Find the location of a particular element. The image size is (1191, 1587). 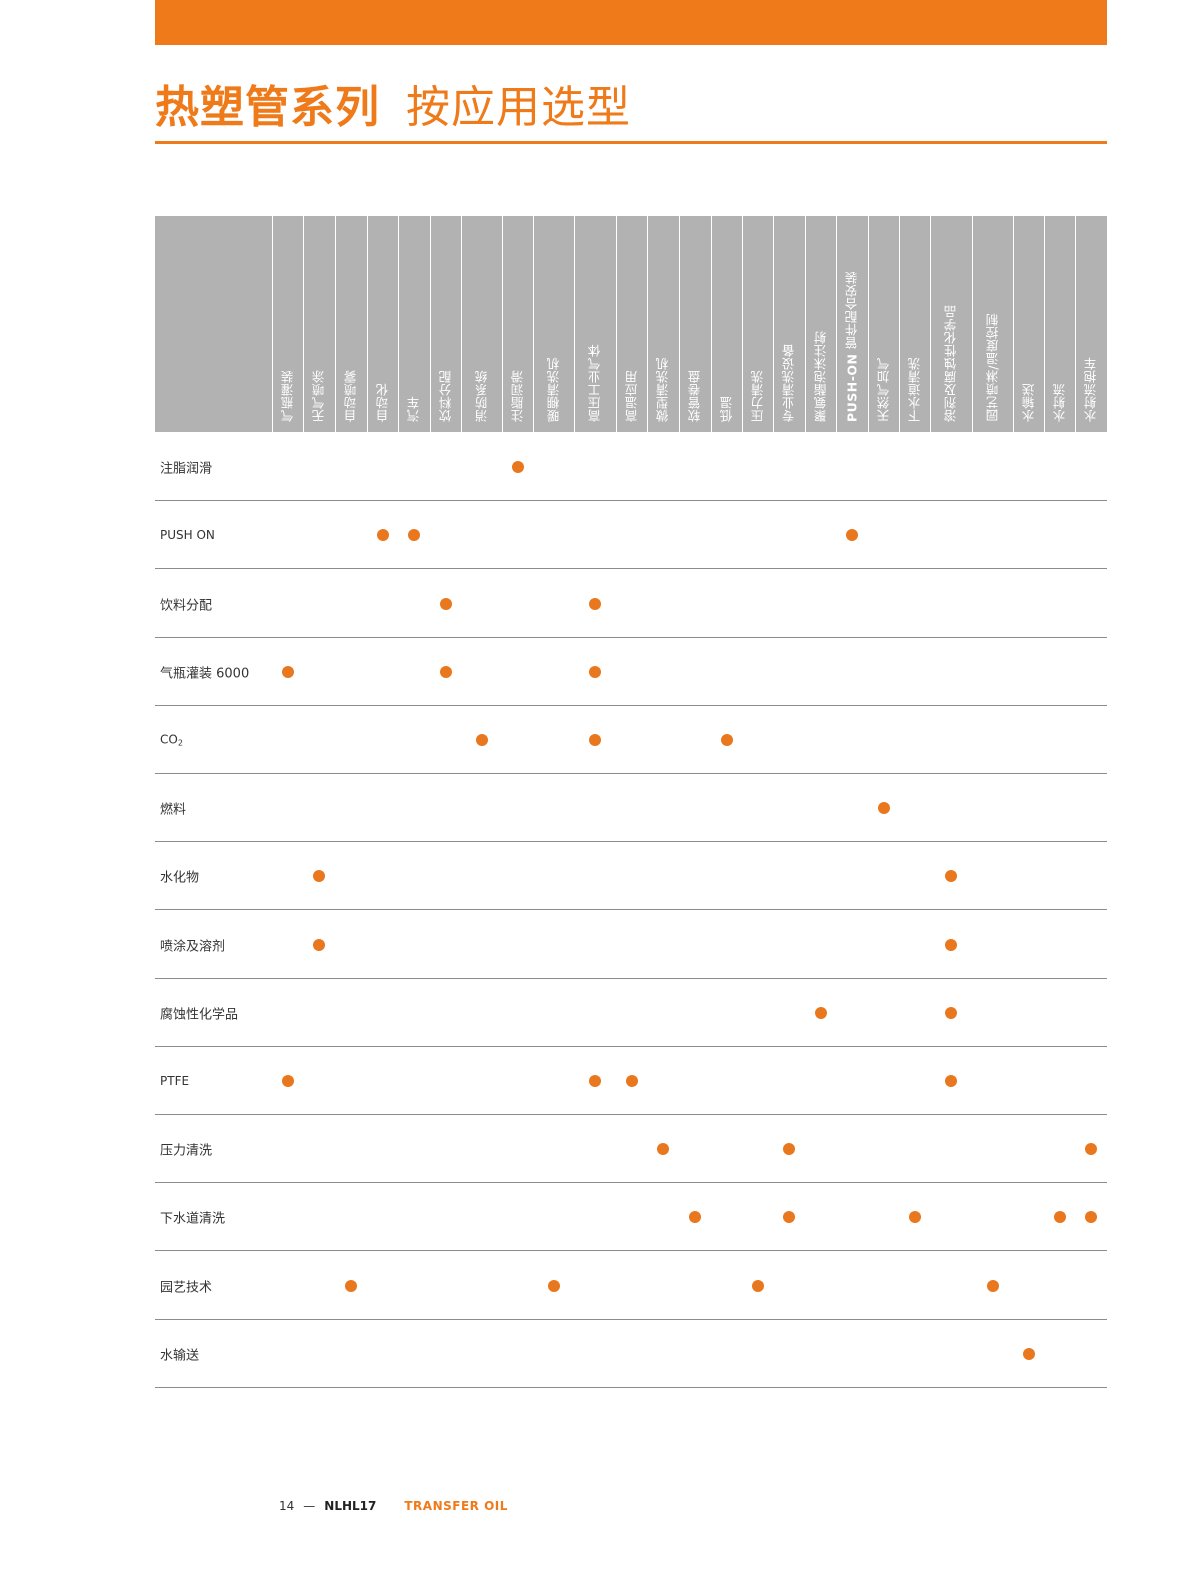

row-label-subscript: 2 is located at coordinates (180, 743).